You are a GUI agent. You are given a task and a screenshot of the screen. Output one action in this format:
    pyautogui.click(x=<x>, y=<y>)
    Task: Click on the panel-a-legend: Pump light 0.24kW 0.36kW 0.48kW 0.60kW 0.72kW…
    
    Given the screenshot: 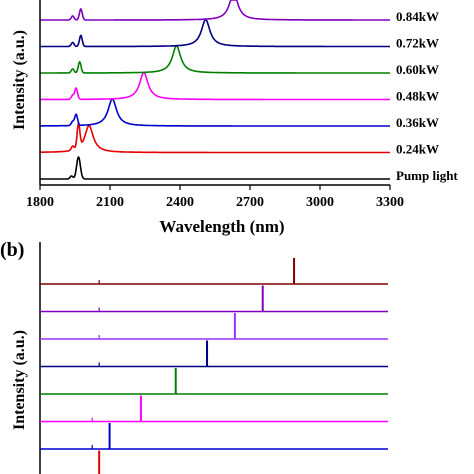 What is the action you would take?
    pyautogui.click(x=427, y=96)
    